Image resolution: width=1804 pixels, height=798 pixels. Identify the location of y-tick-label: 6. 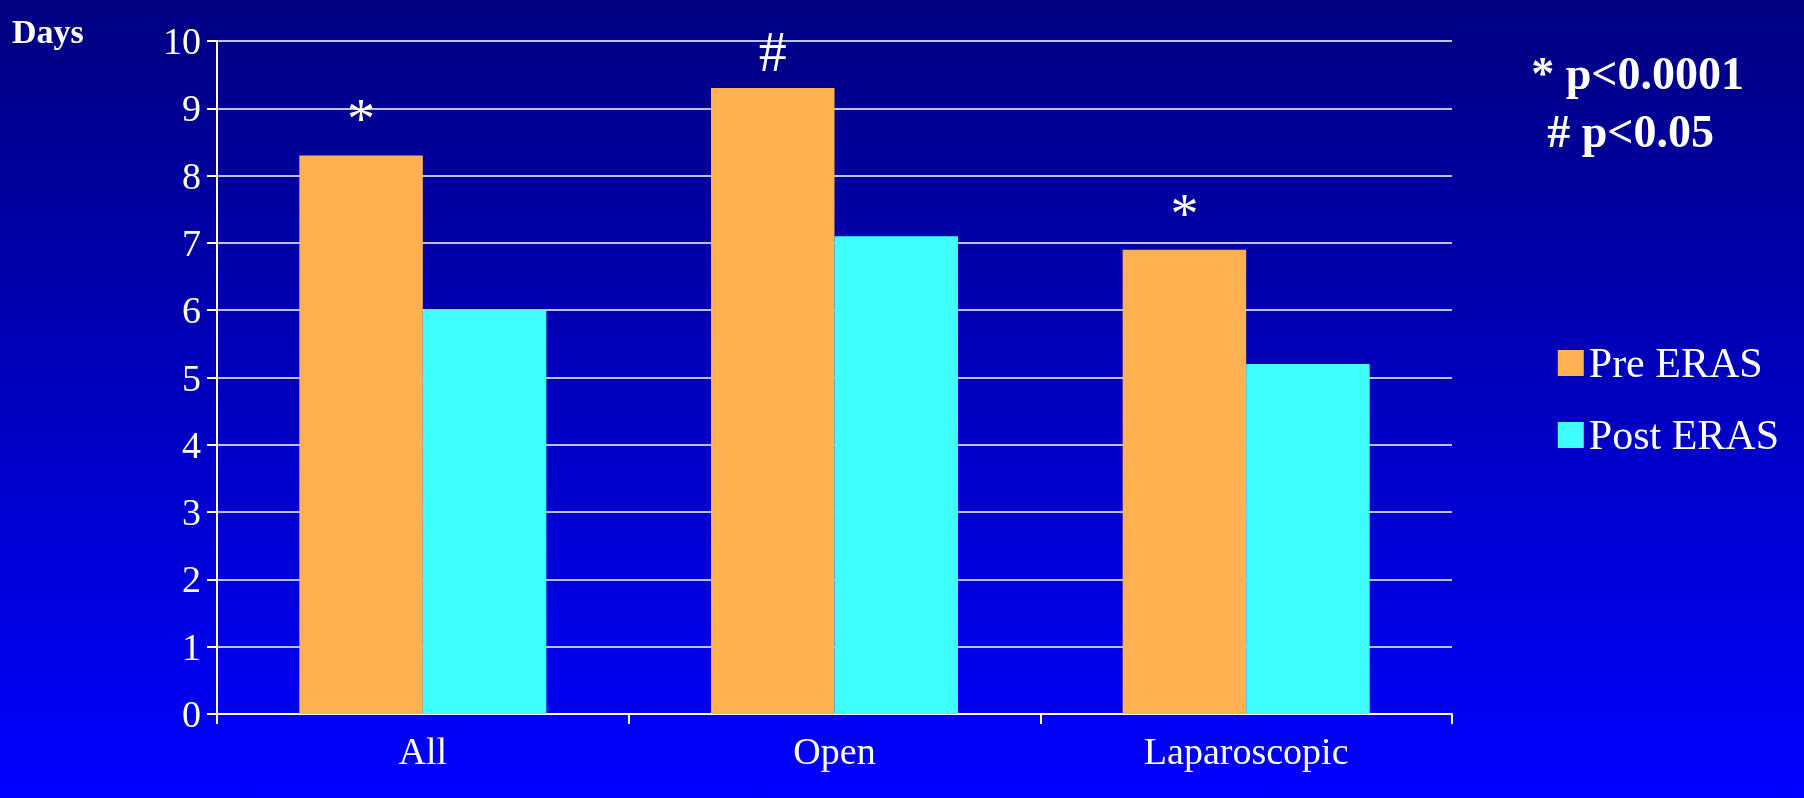
(191, 310).